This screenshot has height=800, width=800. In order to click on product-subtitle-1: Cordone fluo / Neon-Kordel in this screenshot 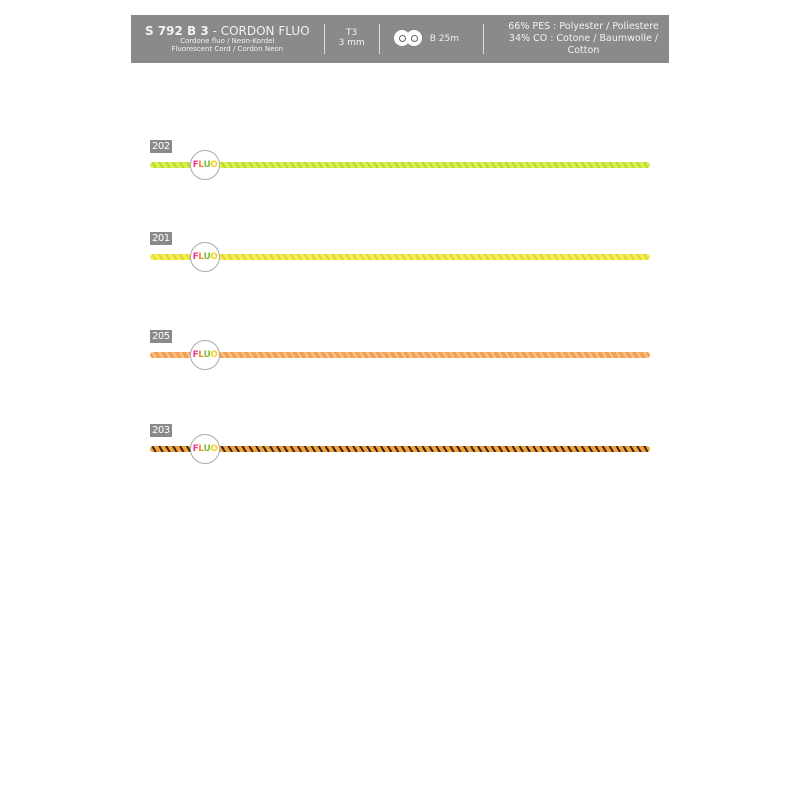, I will do `click(227, 40)`.